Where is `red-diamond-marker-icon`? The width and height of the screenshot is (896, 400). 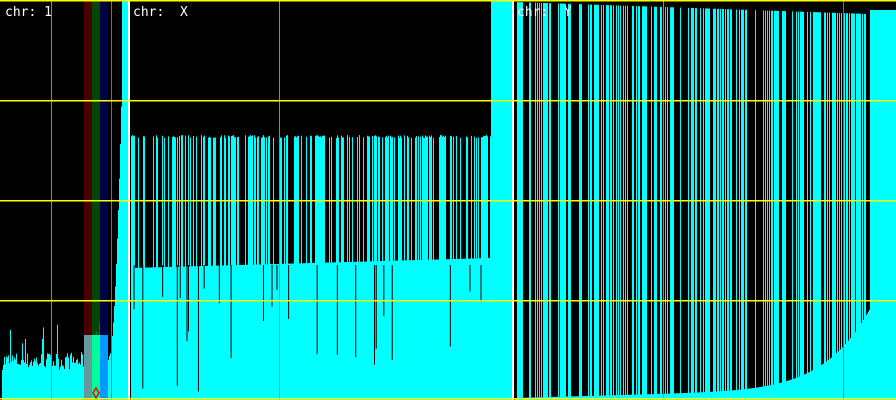 red-diamond-marker-icon is located at coordinates (96, 393).